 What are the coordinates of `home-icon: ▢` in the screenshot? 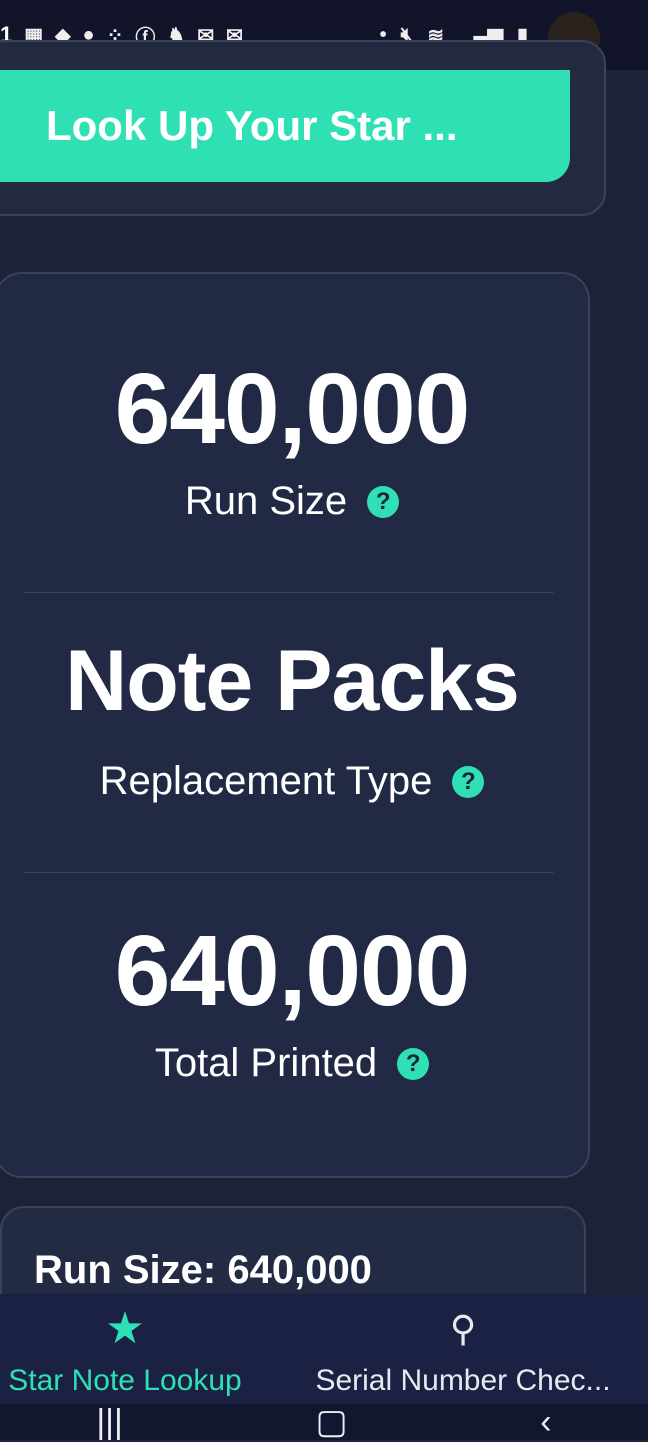 It's located at (331, 1422).